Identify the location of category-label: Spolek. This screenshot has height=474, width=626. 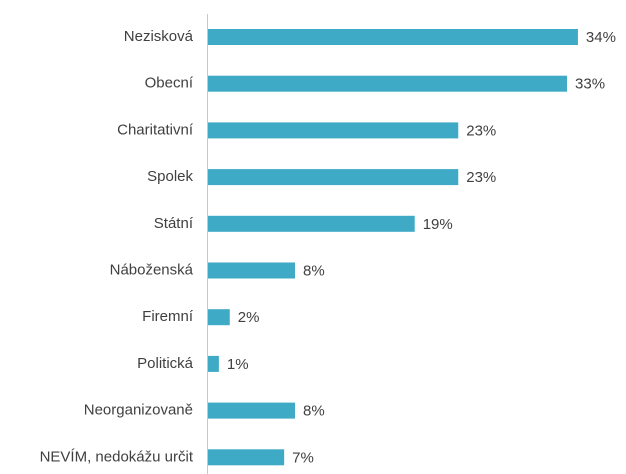
(170, 176).